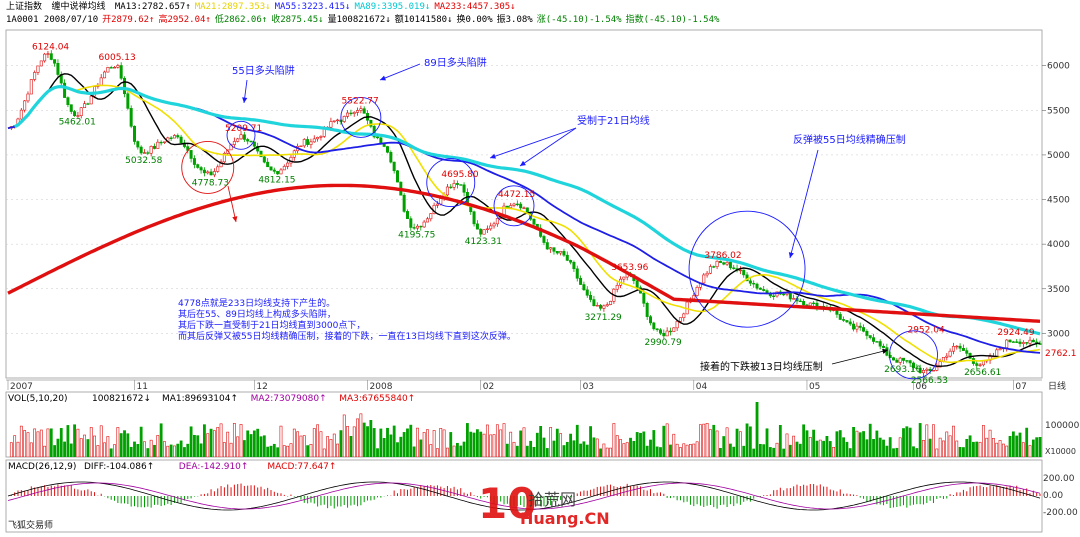 The width and height of the screenshot is (1080, 537). Describe the element at coordinates (383, 78) in the screenshot. I see `arrow-89-trap-head` at that location.